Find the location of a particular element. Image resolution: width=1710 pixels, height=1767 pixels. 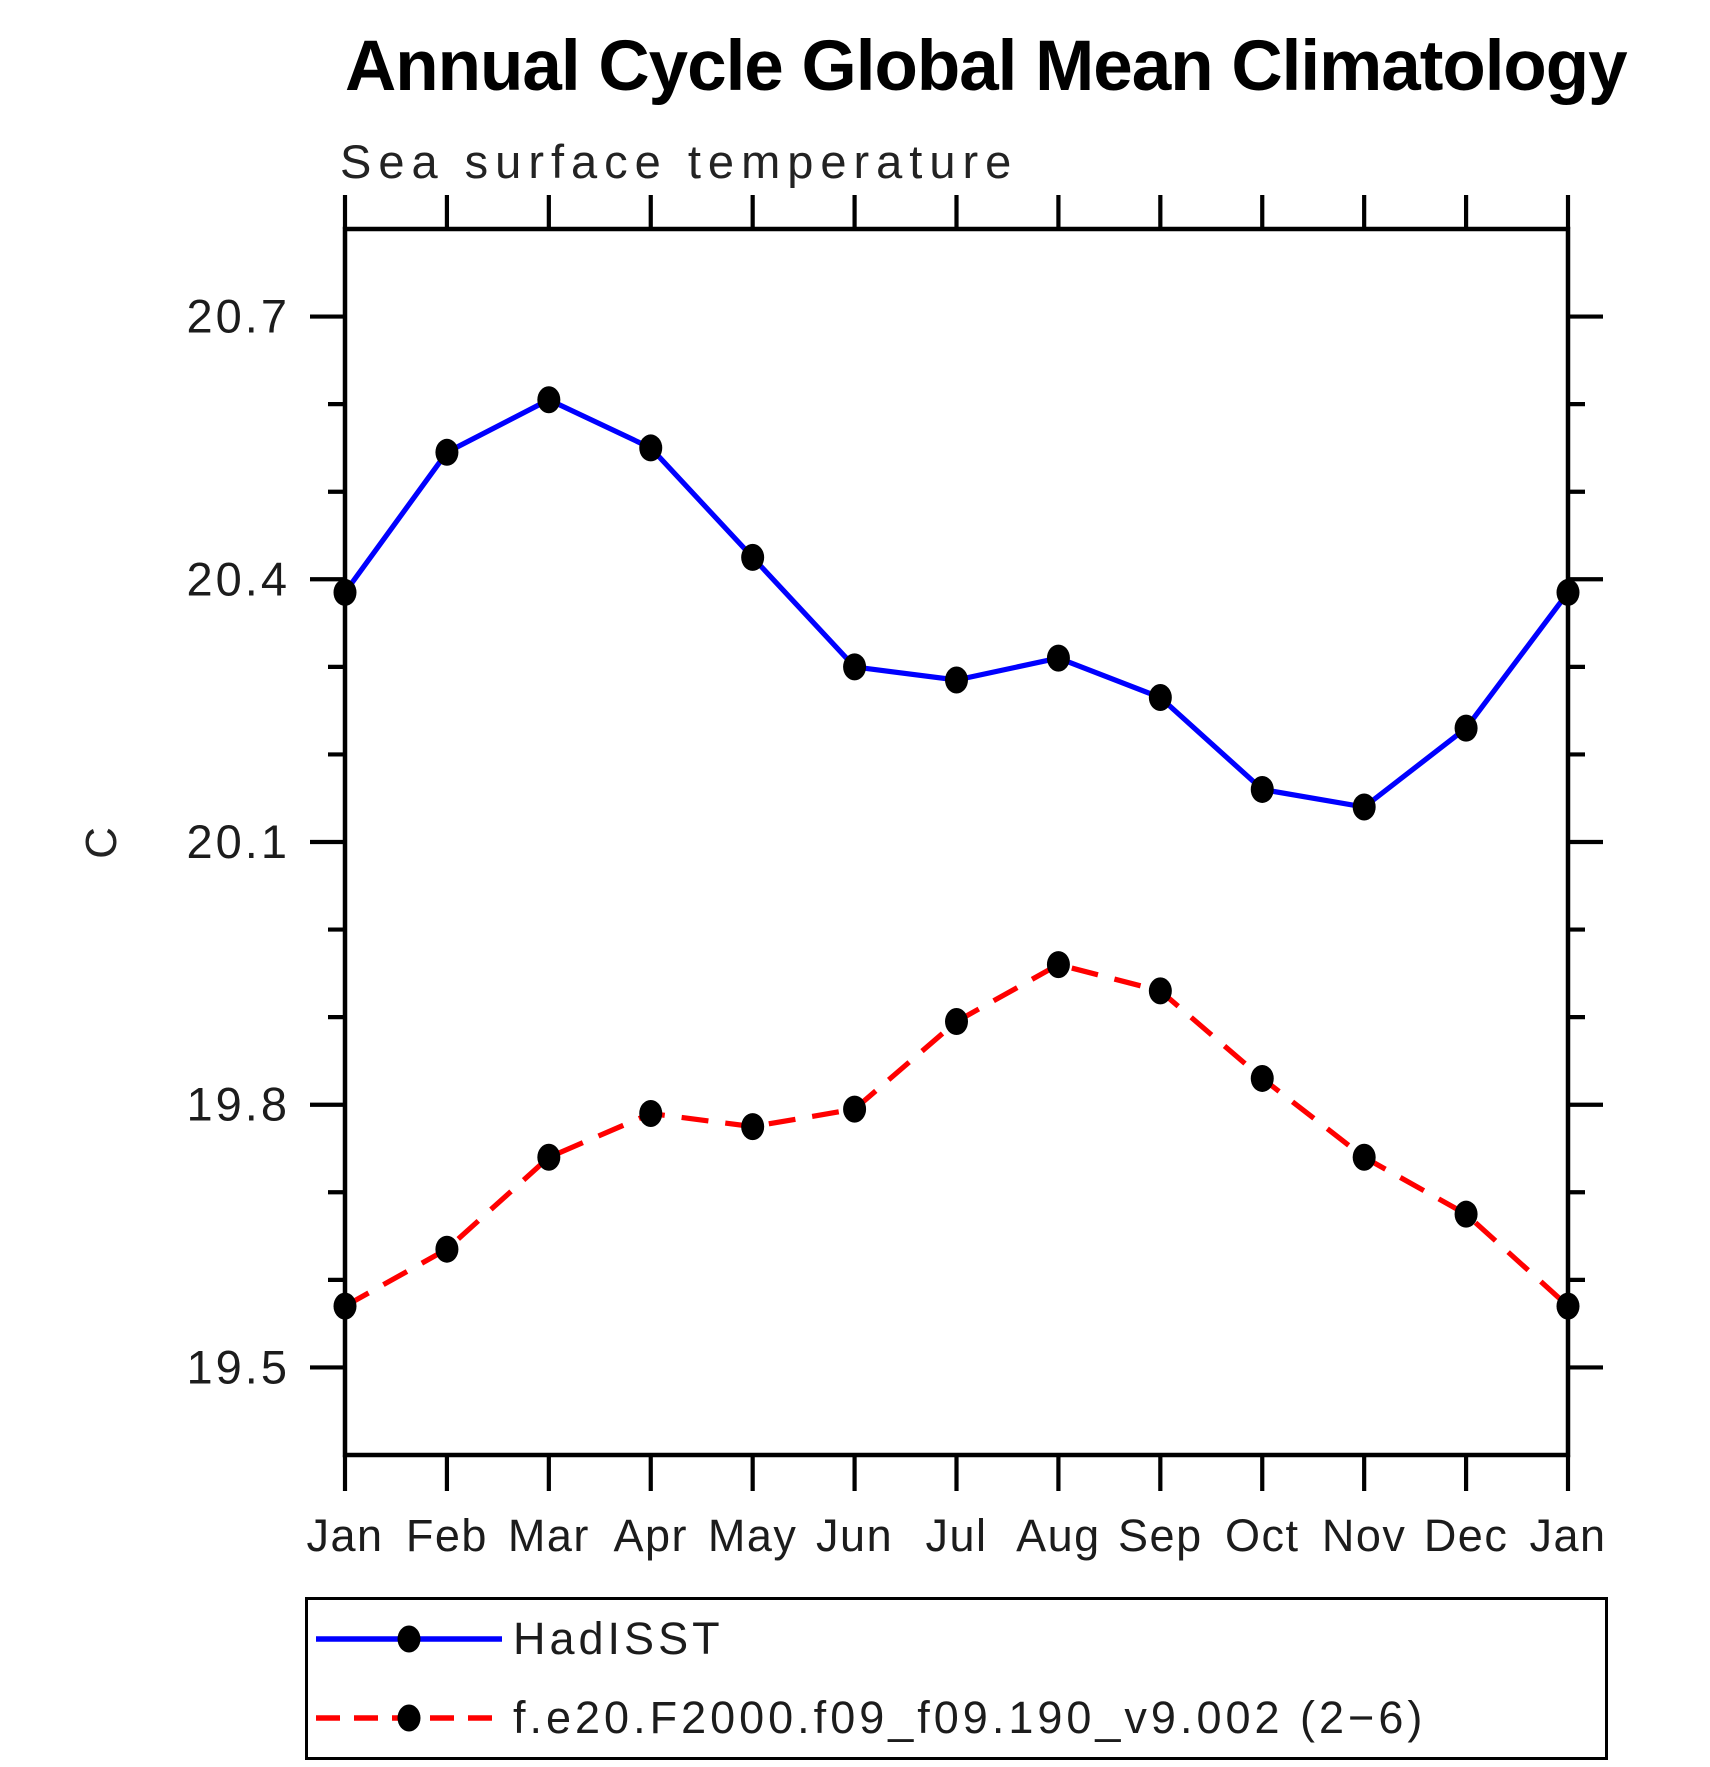

x-tick-label: Feb is located at coordinates (447, 1535).